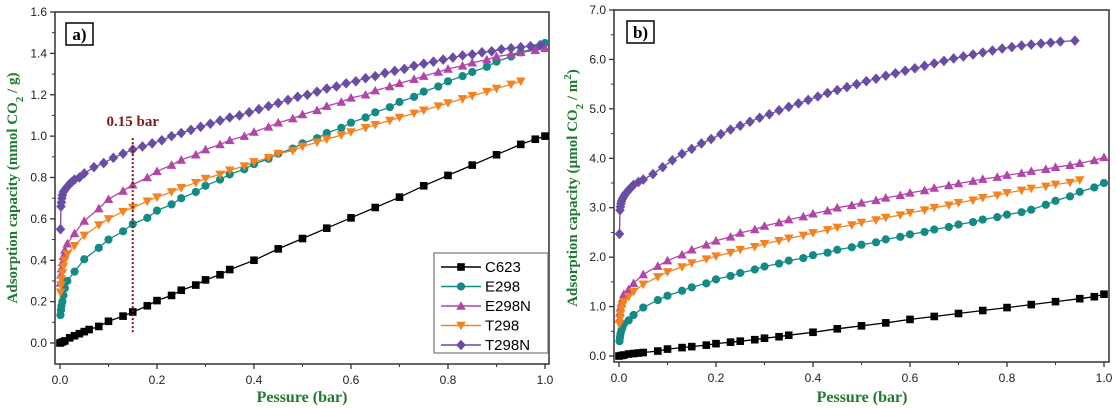 The image size is (1116, 410). What do you see at coordinates (38, 53) in the screenshot?
I see `y-tick-label: 1.4` at bounding box center [38, 53].